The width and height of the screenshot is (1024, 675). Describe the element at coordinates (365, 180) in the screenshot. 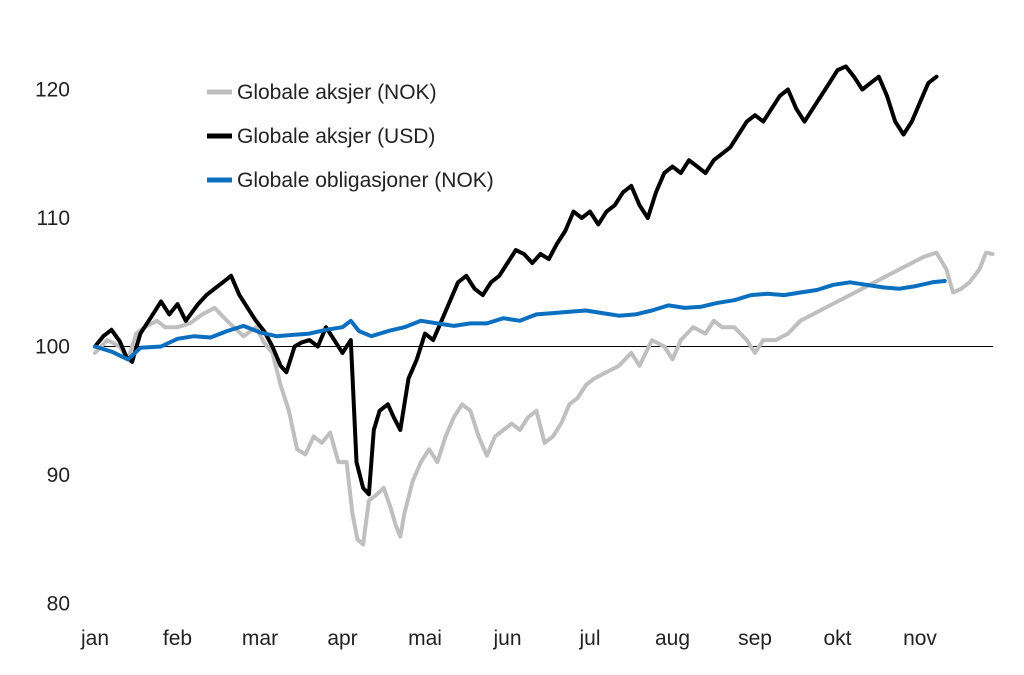

I see `legend-label-3: Globale obligasjoner (NOK)` at that location.